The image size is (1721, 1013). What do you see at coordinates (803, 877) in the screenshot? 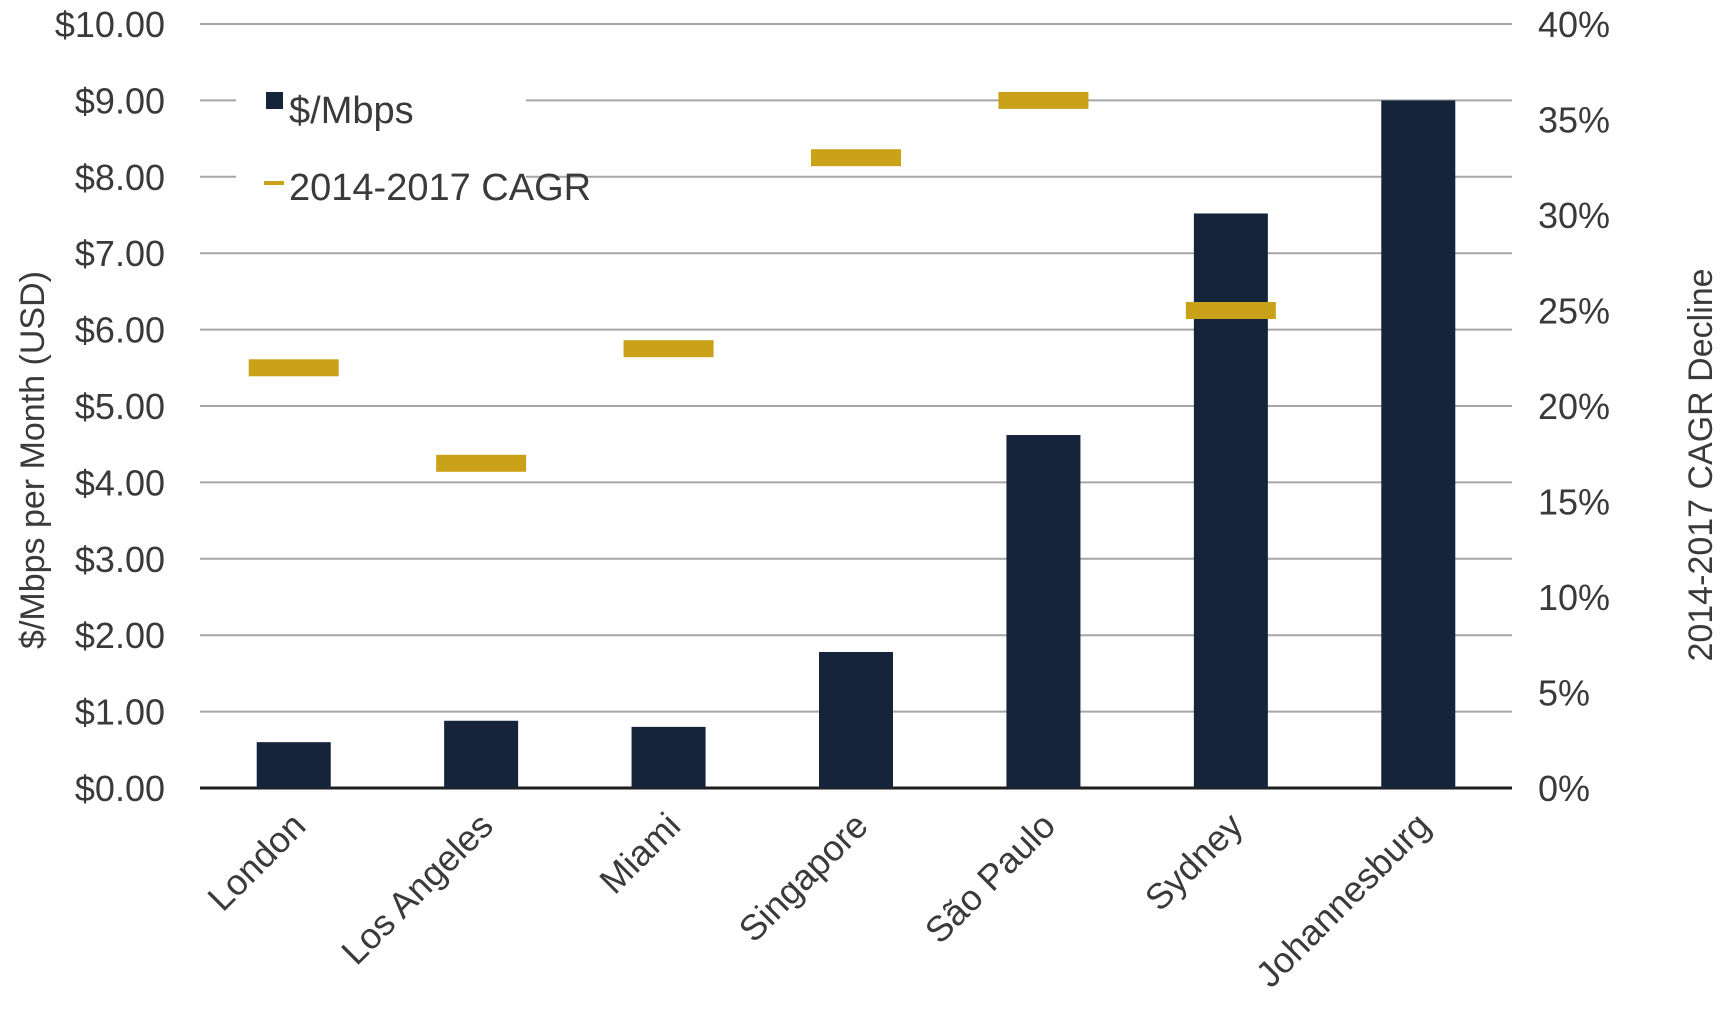
I see `category-label: Singapore` at bounding box center [803, 877].